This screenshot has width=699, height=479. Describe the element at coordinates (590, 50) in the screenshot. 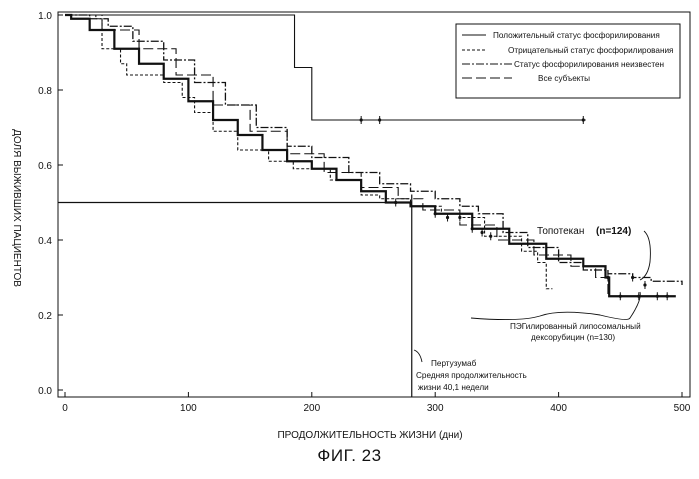

I see `legend-label-negative: Отрицательный статус фосфорилирования` at that location.